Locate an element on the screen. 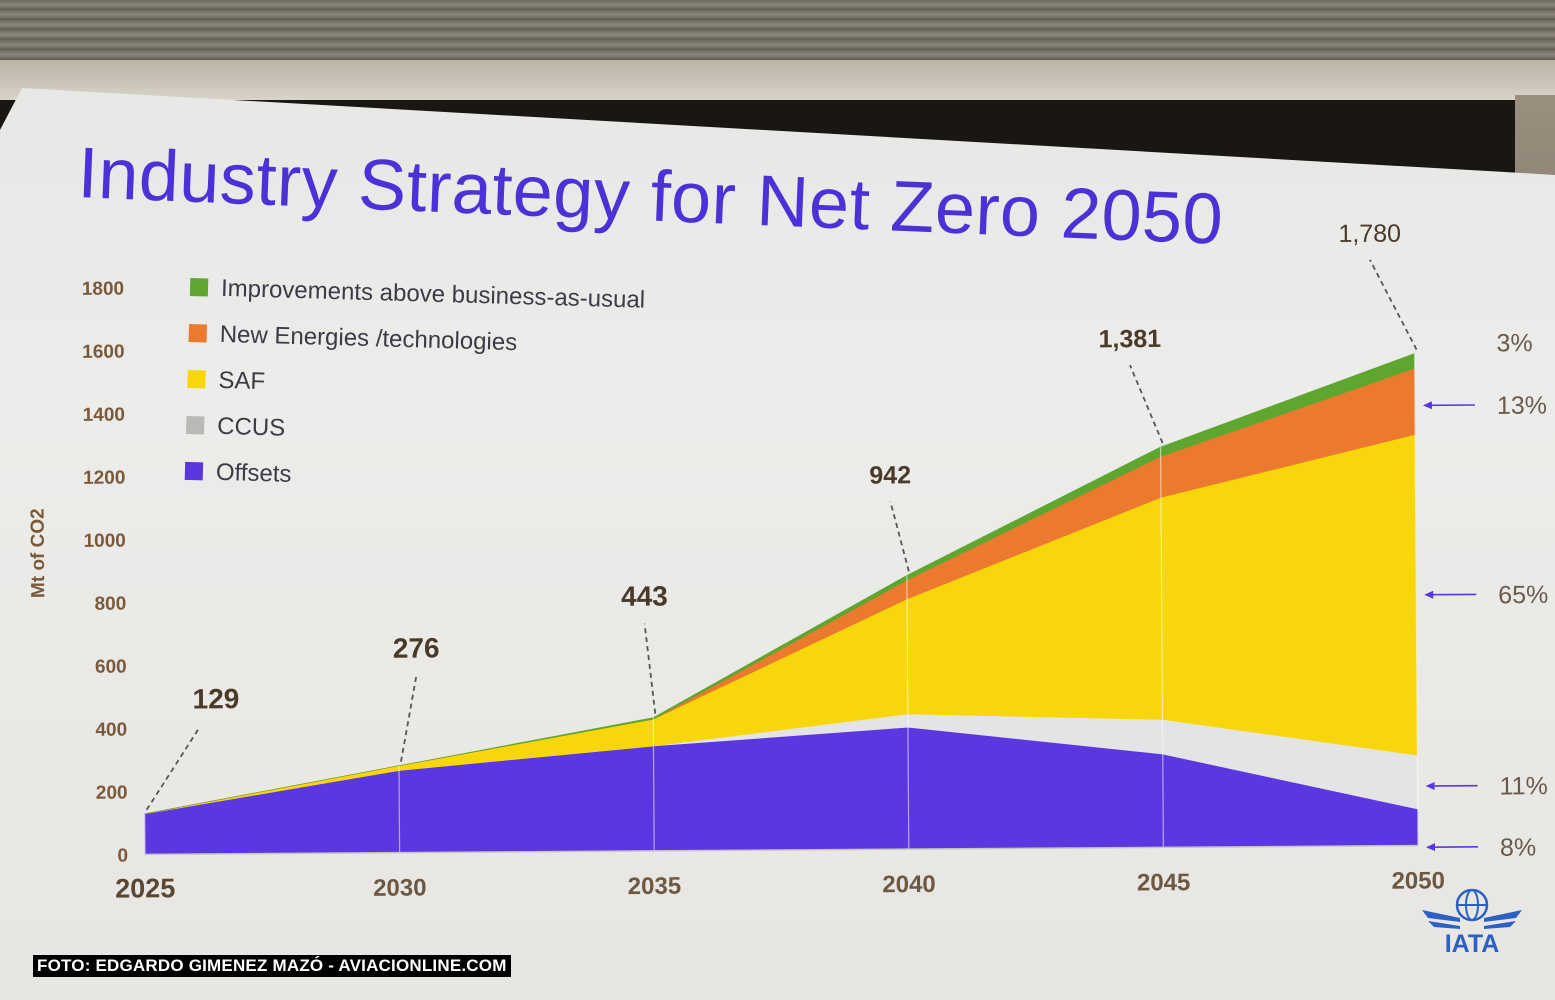 The width and height of the screenshot is (1555, 1000). total-leader-2050 is located at coordinates (1393, 304).